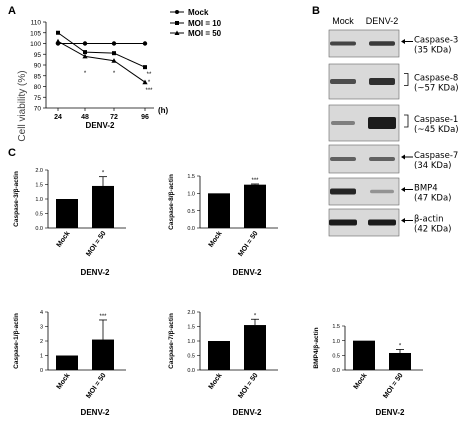 This screenshot has width=474, height=424. I want to click on significance-mark: ***, so click(255, 181).